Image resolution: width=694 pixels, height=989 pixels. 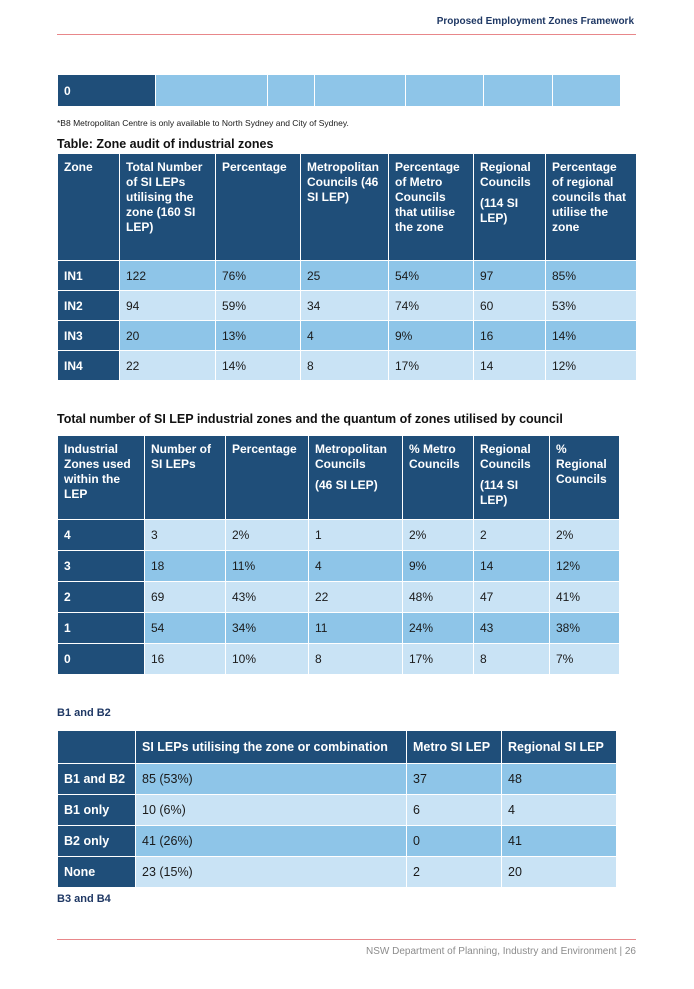 I want to click on cell-pct-regional: 41%, so click(x=584, y=597).